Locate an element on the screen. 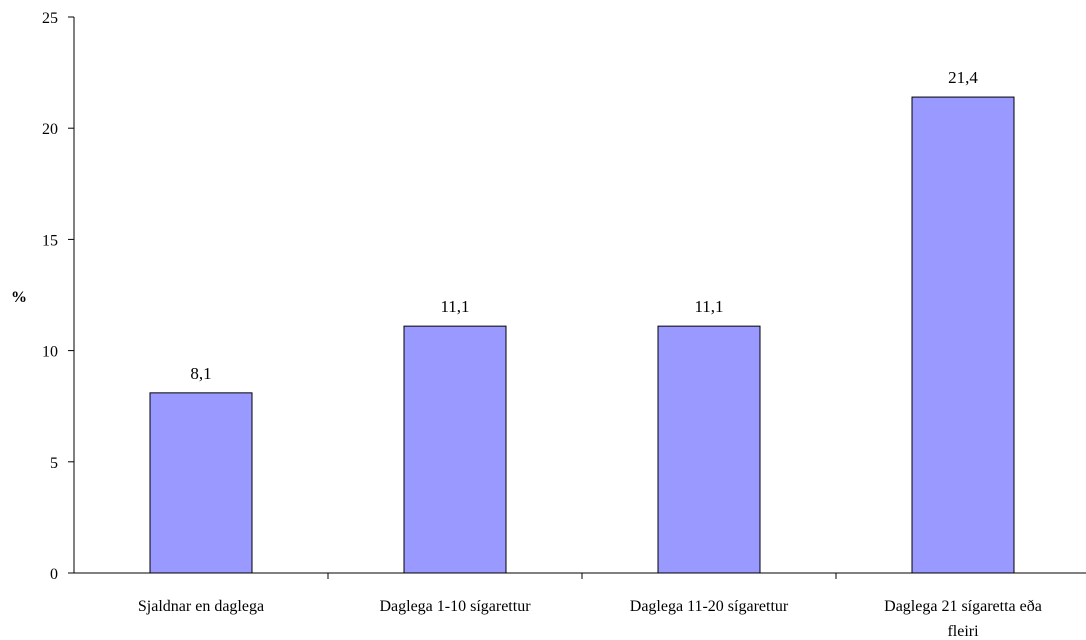 Image resolution: width=1086 pixels, height=640 pixels. y-tick-label: 20 is located at coordinates (50, 129).